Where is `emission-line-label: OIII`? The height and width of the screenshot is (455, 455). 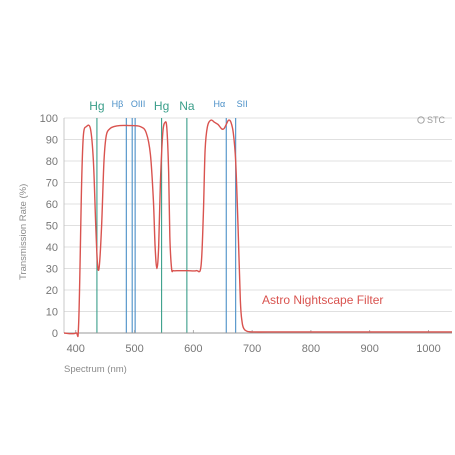 emission-line-label: OIII is located at coordinates (138, 104).